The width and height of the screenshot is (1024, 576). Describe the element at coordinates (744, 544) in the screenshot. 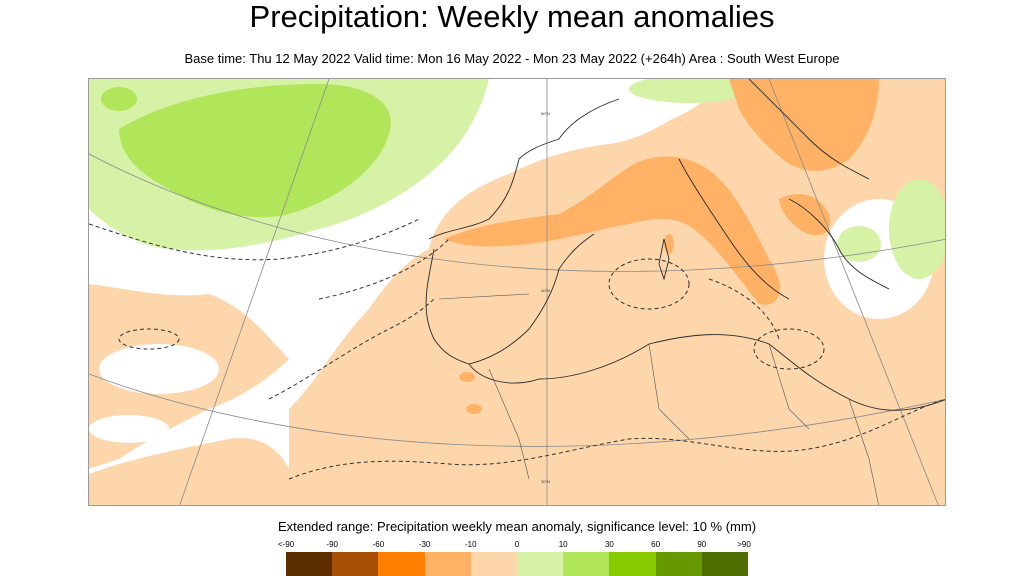

I see `legend-tick: >90` at that location.